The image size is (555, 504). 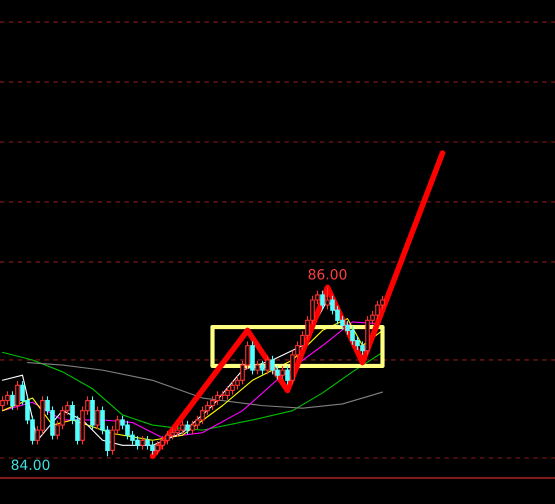 I want to click on text: 86.00, so click(x=327, y=274).